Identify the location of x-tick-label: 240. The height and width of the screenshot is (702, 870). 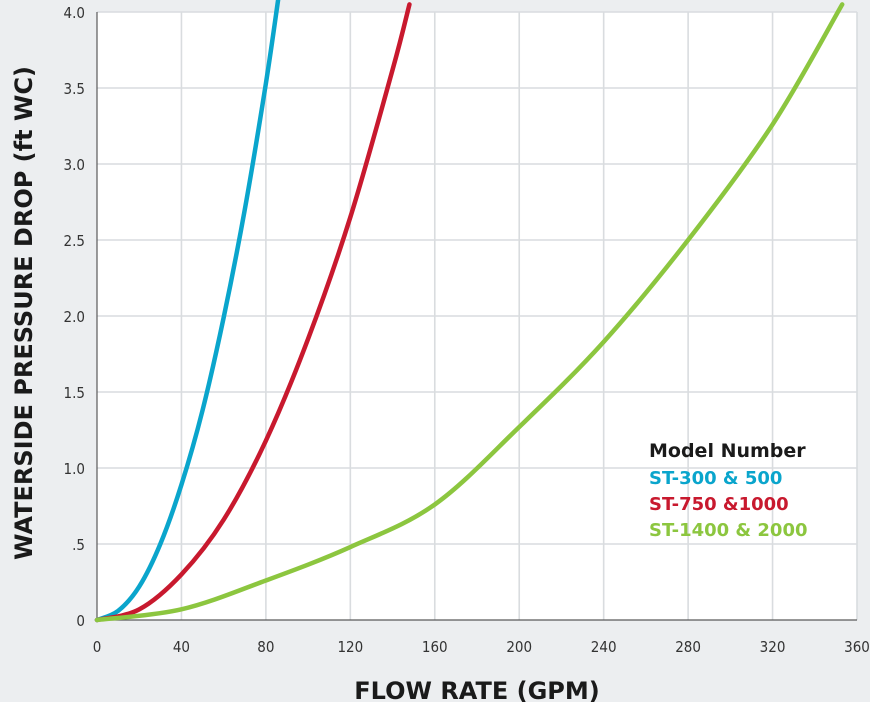
(604, 647).